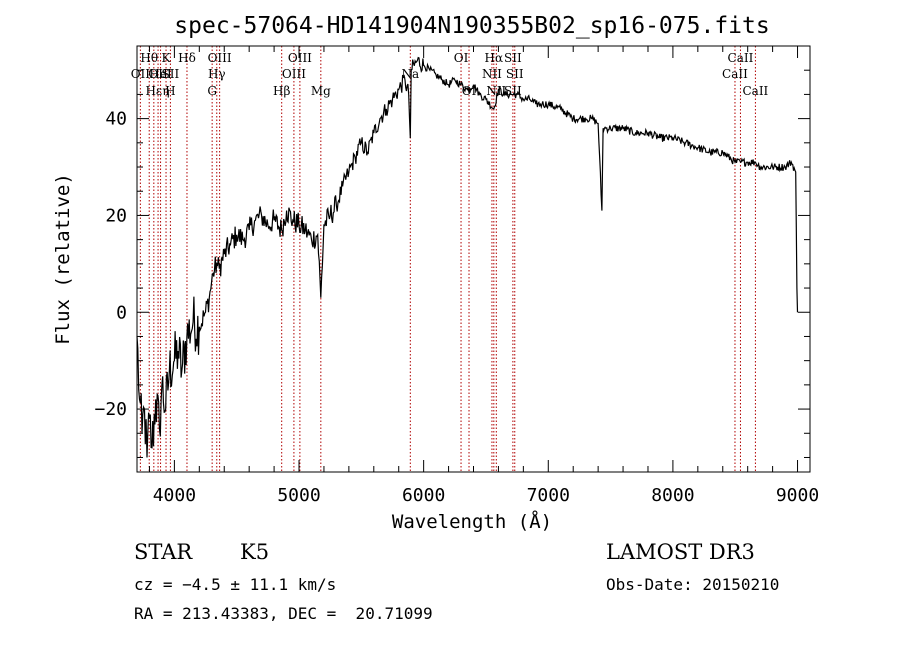  What do you see at coordinates (298, 495) in the screenshot?
I see `x-tick-label: 5000` at bounding box center [298, 495].